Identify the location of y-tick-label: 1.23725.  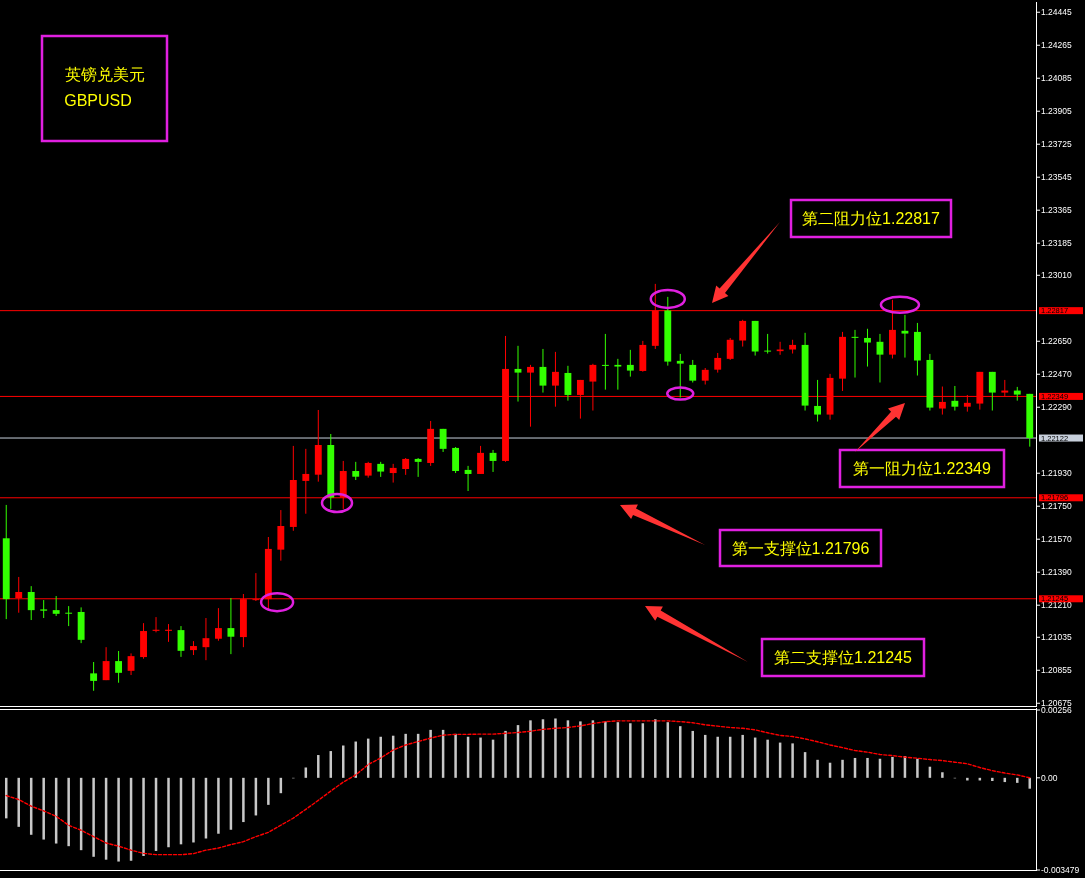
(1056, 144).